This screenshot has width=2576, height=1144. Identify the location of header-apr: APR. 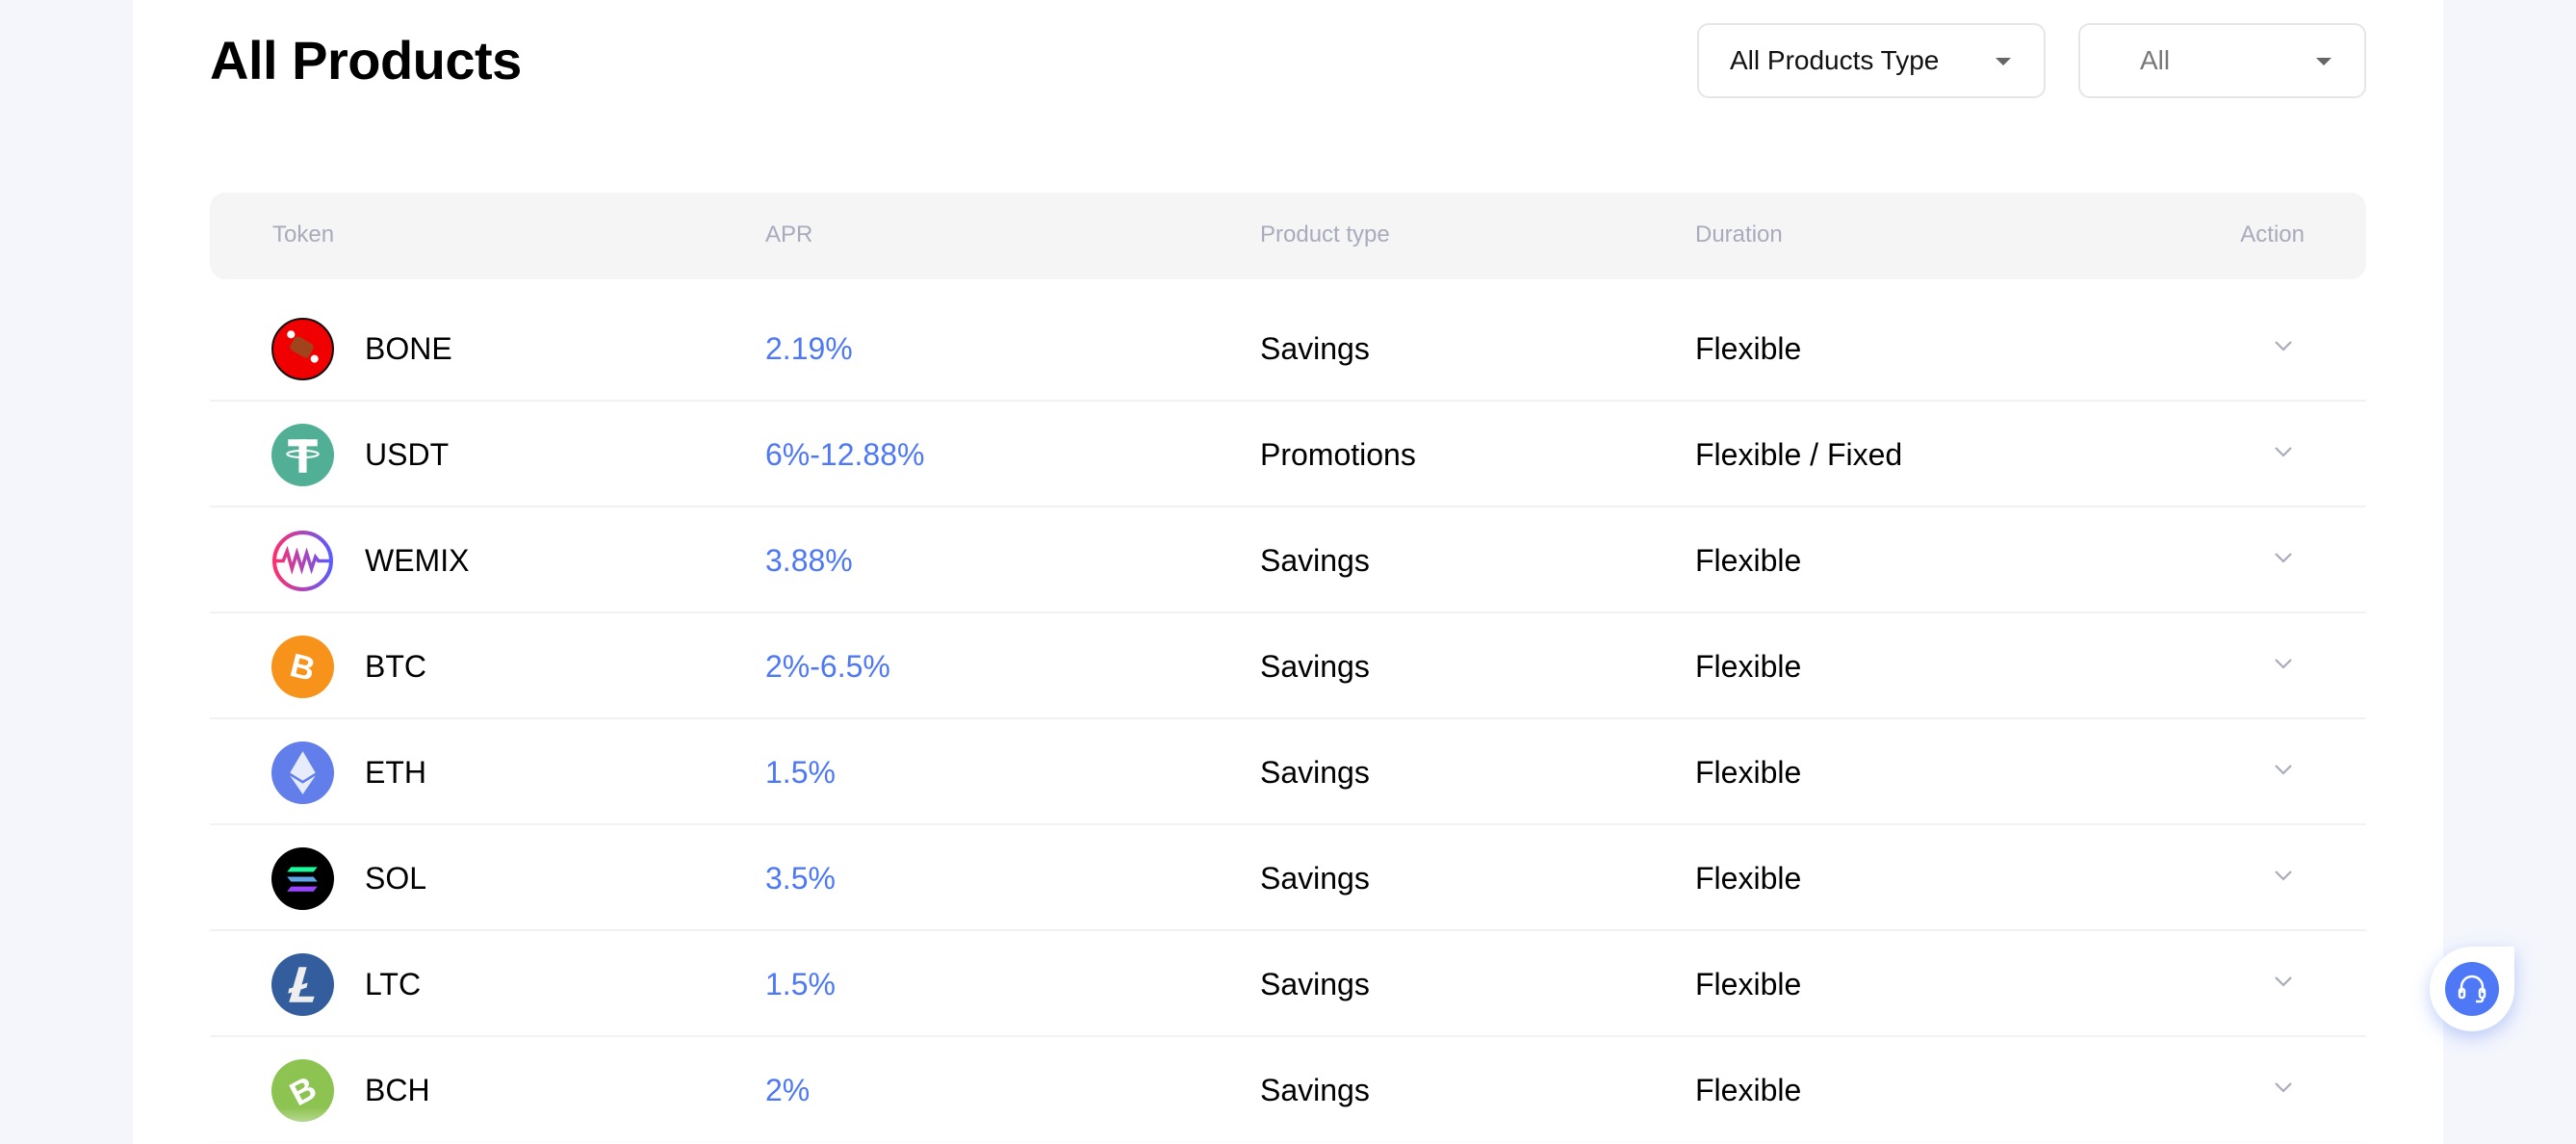
(789, 234).